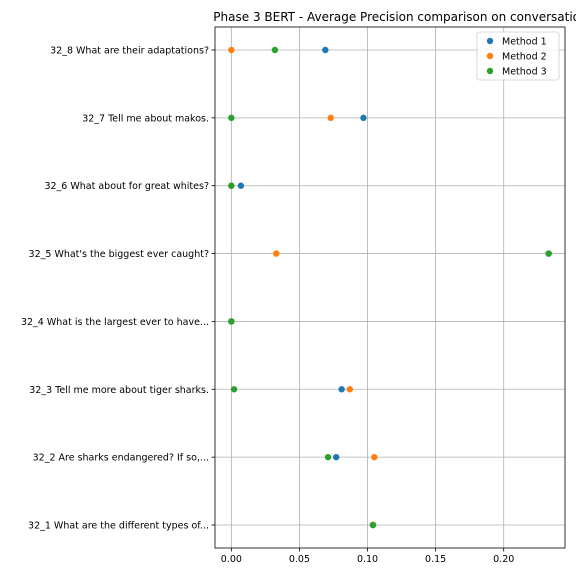 The height and width of the screenshot is (580, 576). Describe the element at coordinates (524, 72) in the screenshot. I see `legend-label: Method 3` at that location.